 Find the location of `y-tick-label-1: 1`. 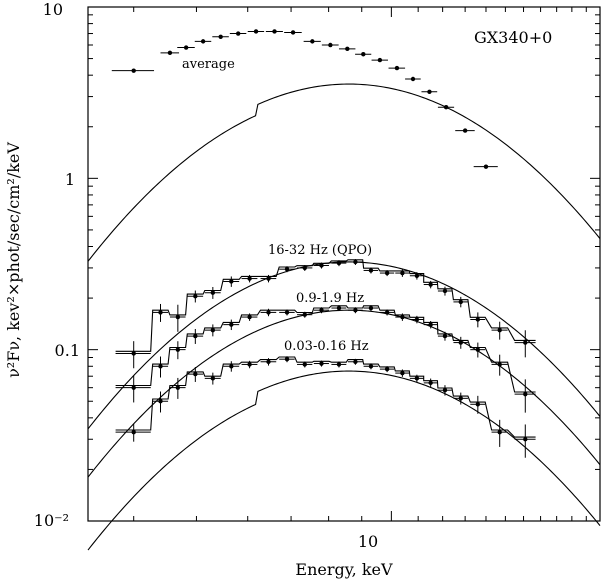

y-tick-label-1: 1 is located at coordinates (70, 179).